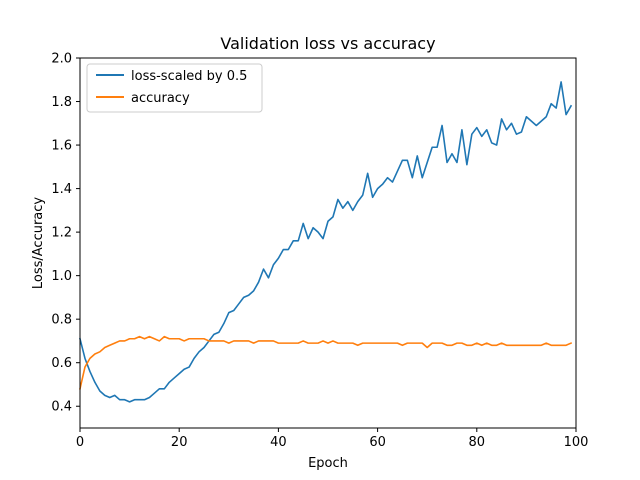 The image size is (640, 480). Describe the element at coordinates (328, 463) in the screenshot. I see `x-axis-label: Epoch` at that location.